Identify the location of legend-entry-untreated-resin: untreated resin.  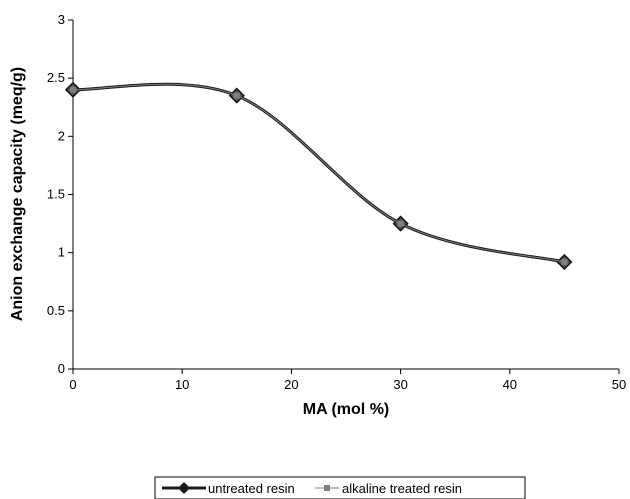
(228, 488).